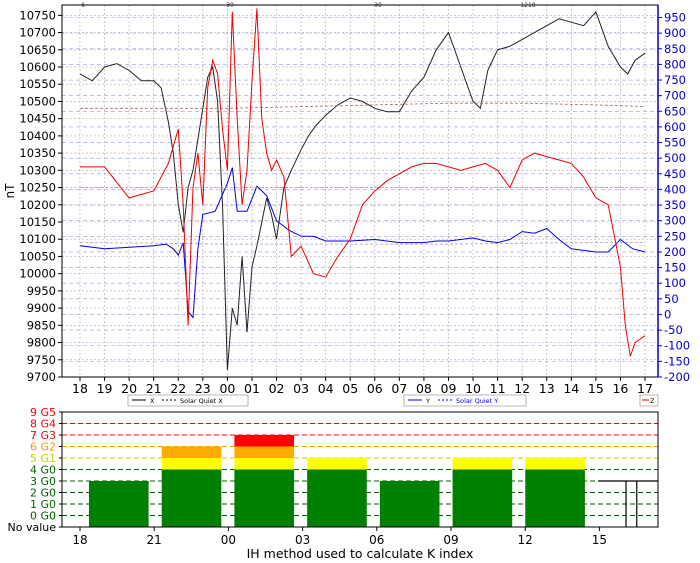  What do you see at coordinates (37, 170) in the screenshot?
I see `left-axis-tick-label: 10300` at bounding box center [37, 170].